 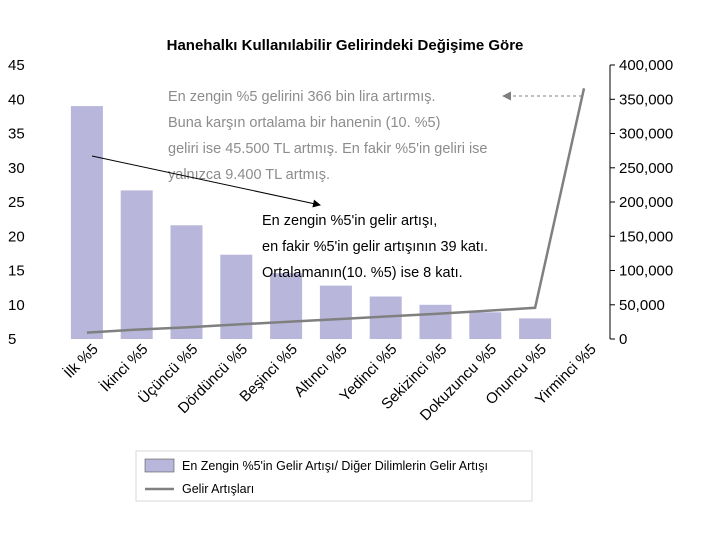 I want to click on legend-label-line: Gelir Artışları, so click(x=218, y=489).